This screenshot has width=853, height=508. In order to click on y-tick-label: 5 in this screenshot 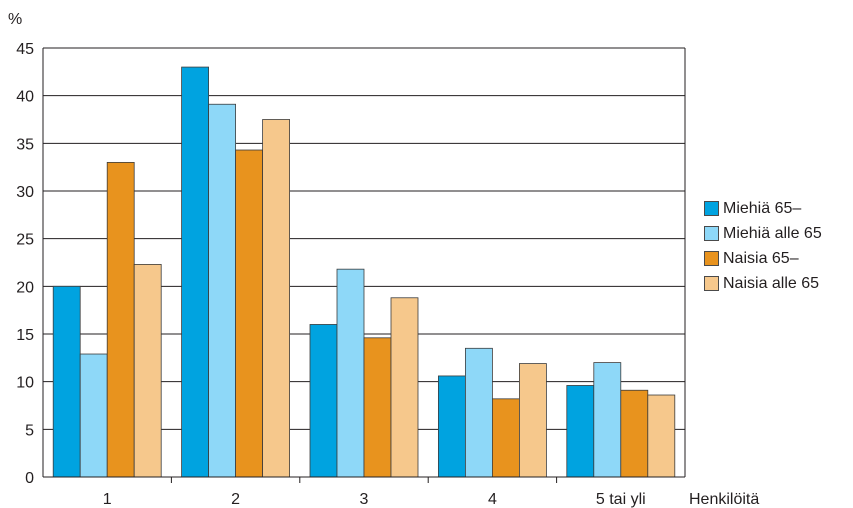, I will do `click(29, 430)`.